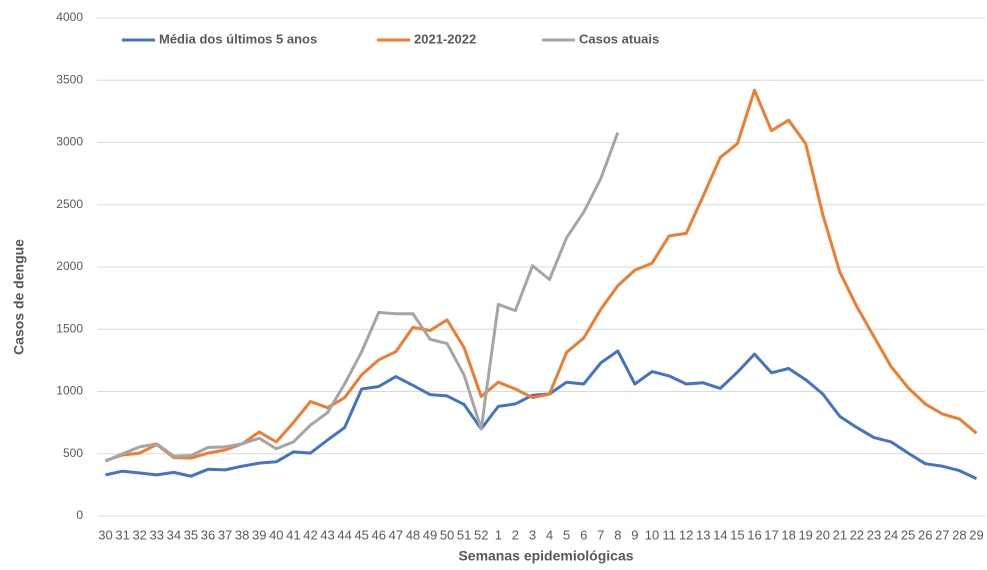  I want to click on x-tick-label: 39, so click(259, 534).